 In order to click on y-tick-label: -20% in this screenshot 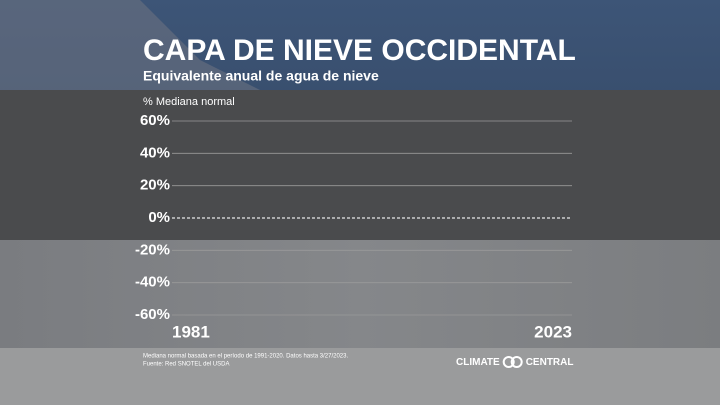, I will do `click(152, 249)`.